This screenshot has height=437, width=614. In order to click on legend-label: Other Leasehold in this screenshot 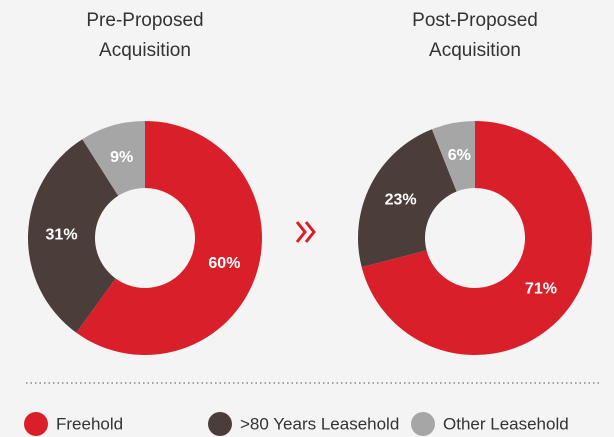, I will do `click(506, 423)`.